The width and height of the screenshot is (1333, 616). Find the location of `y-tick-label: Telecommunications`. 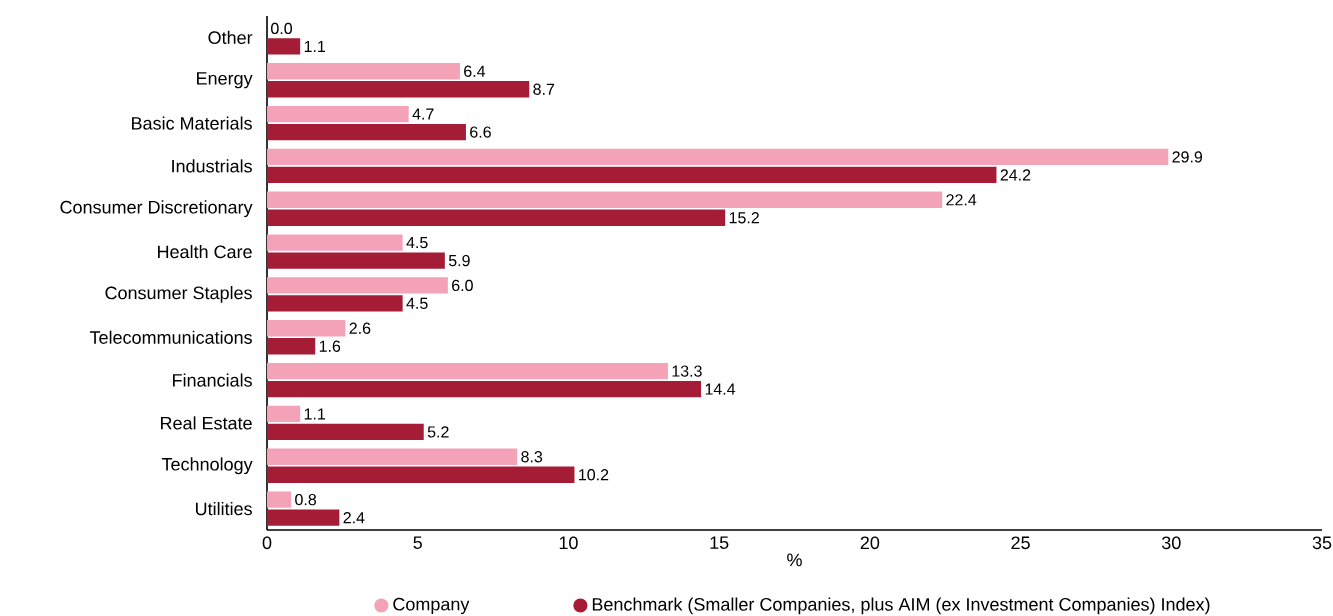

y-tick-label: Telecommunications is located at coordinates (170, 337).